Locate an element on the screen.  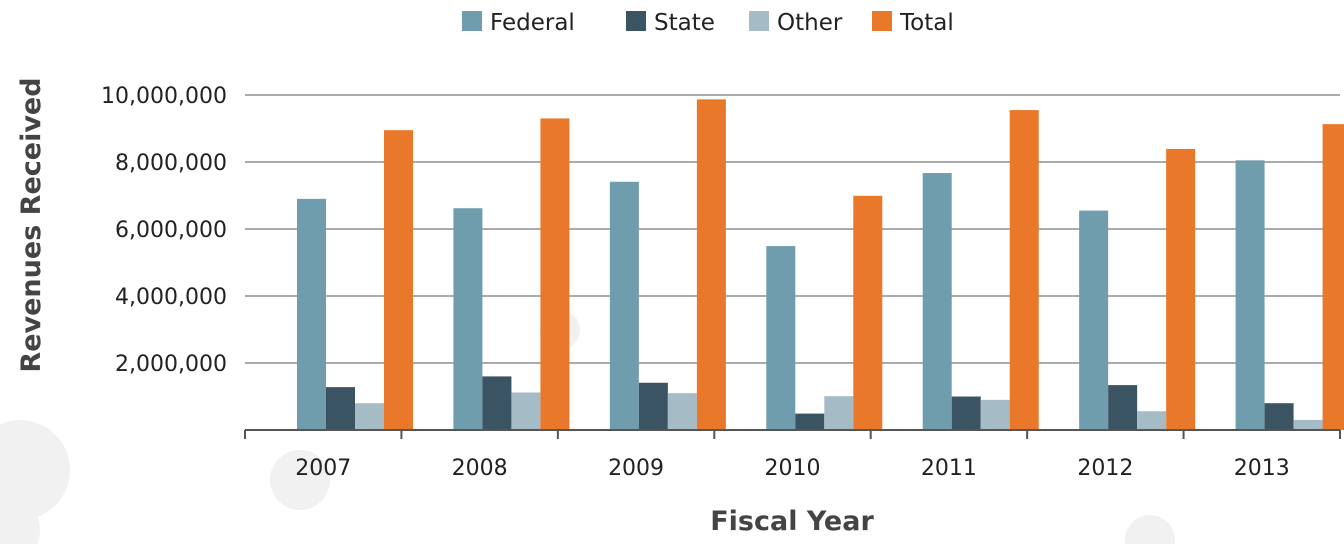
x-tick-label: 2012 is located at coordinates (1105, 468).